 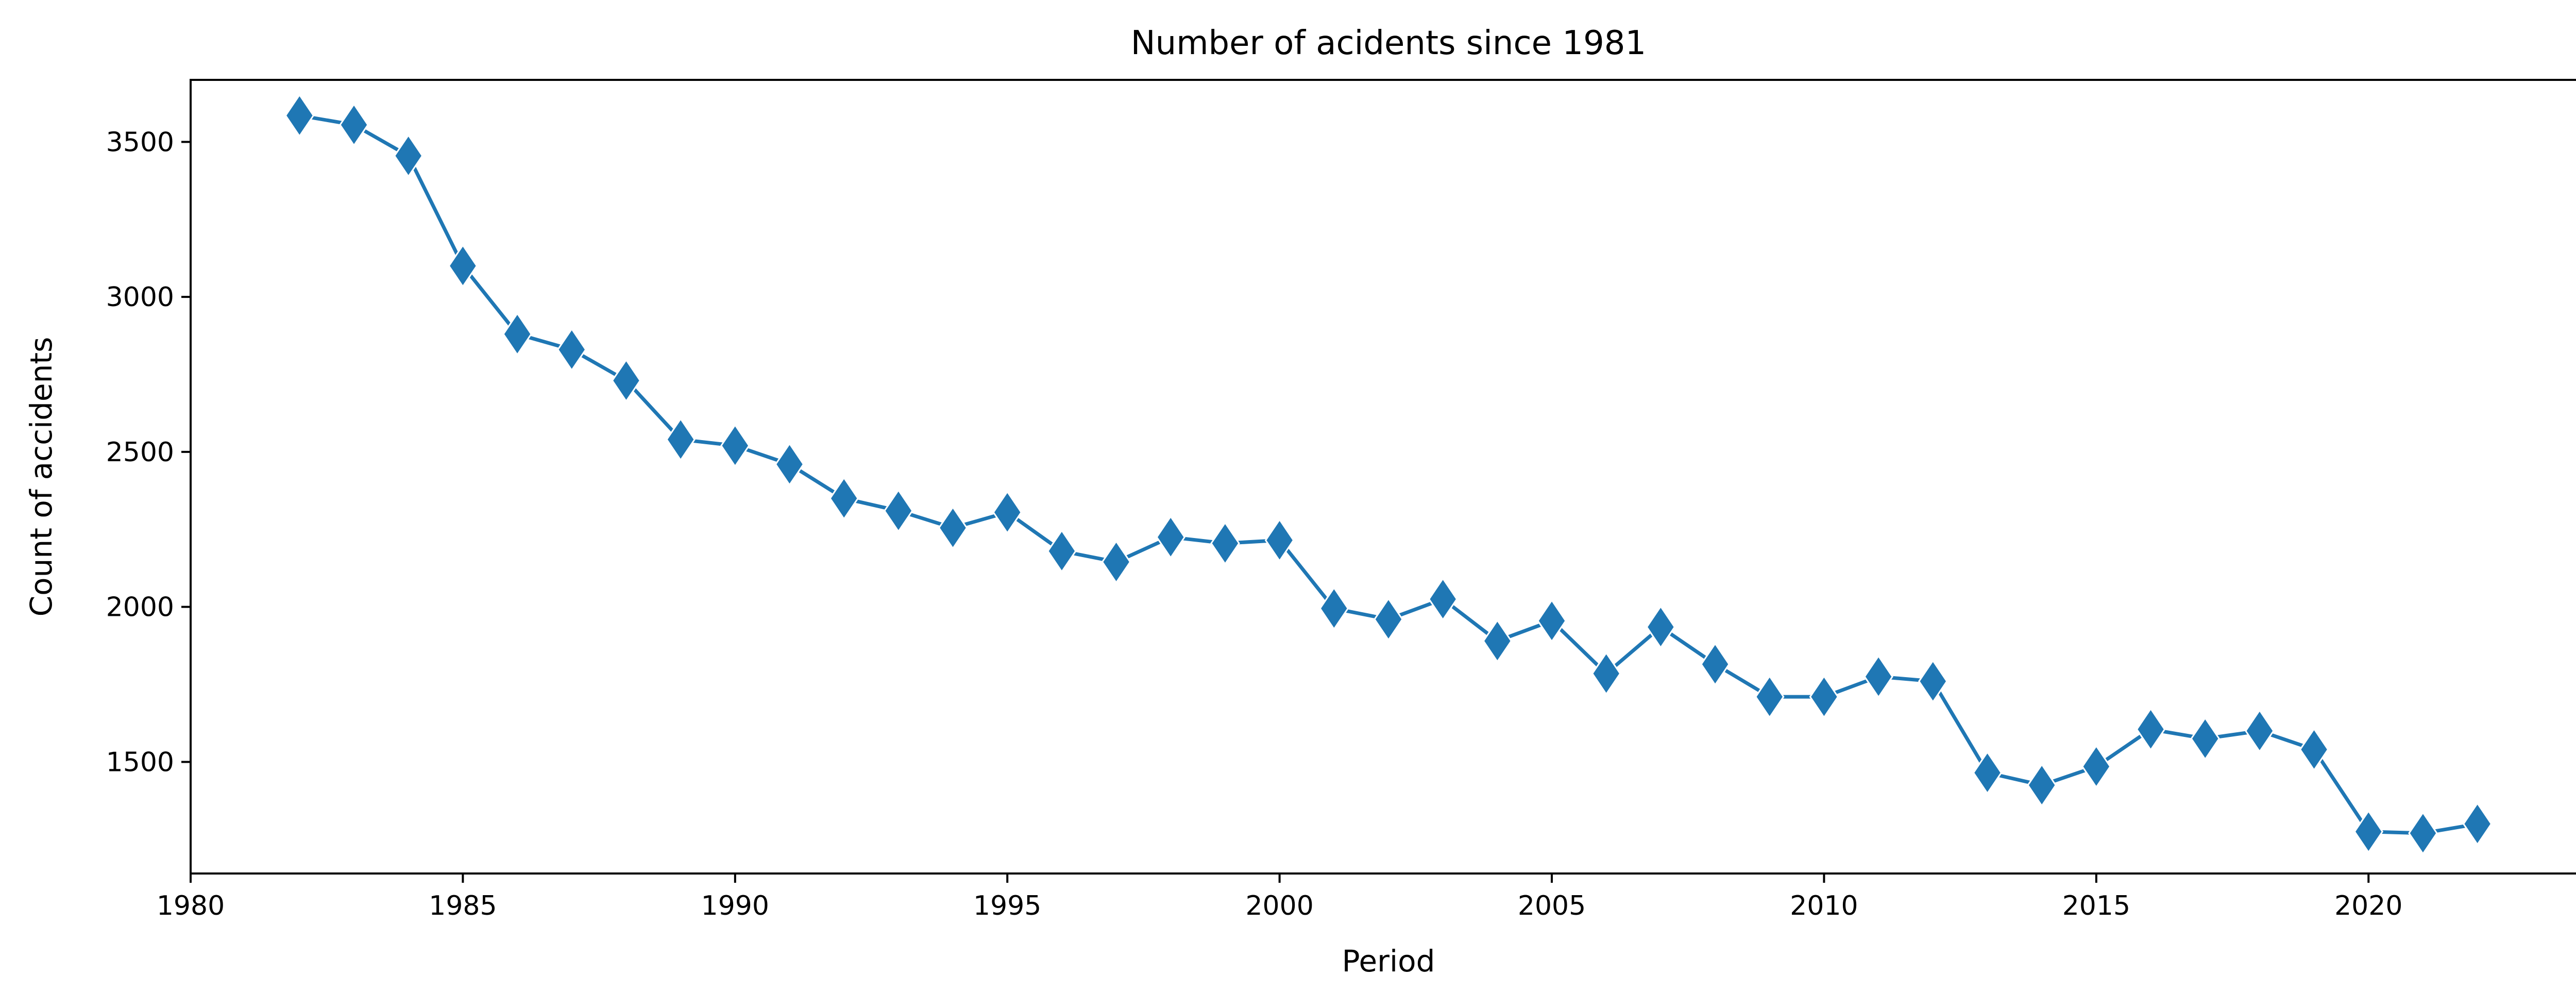 I want to click on x-tick-label: 1990, so click(x=735, y=906).